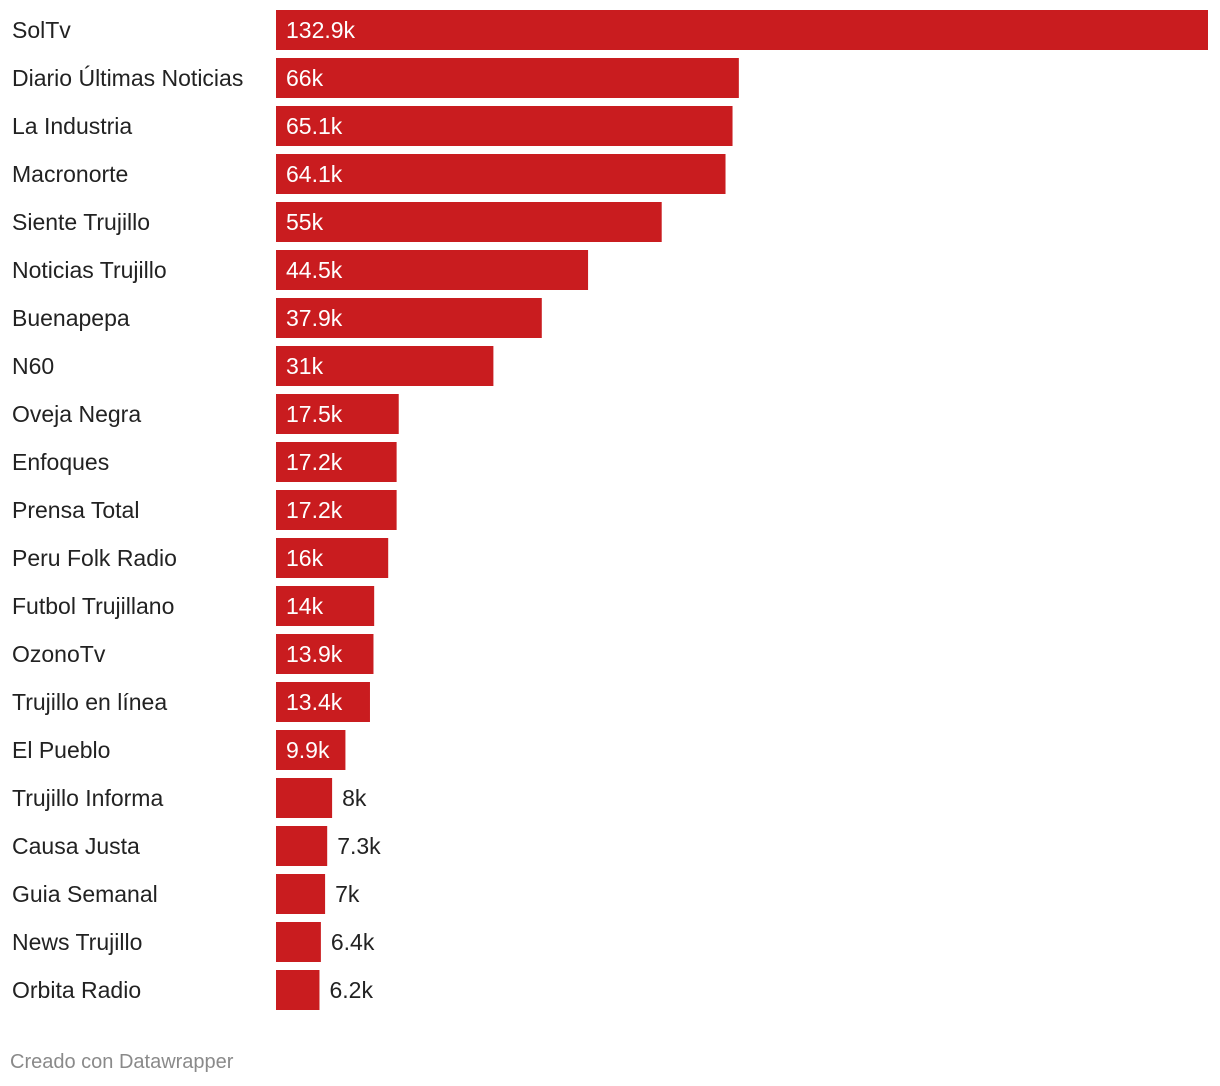  I want to click on category-label: Buenapepa, so click(71, 318).